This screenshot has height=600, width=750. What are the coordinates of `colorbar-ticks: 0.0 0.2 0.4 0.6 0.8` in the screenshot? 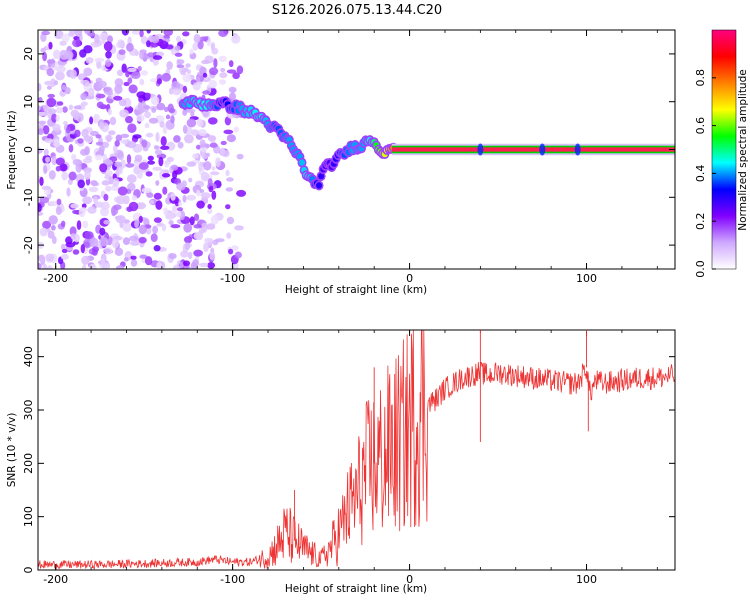 It's located at (705, 173).